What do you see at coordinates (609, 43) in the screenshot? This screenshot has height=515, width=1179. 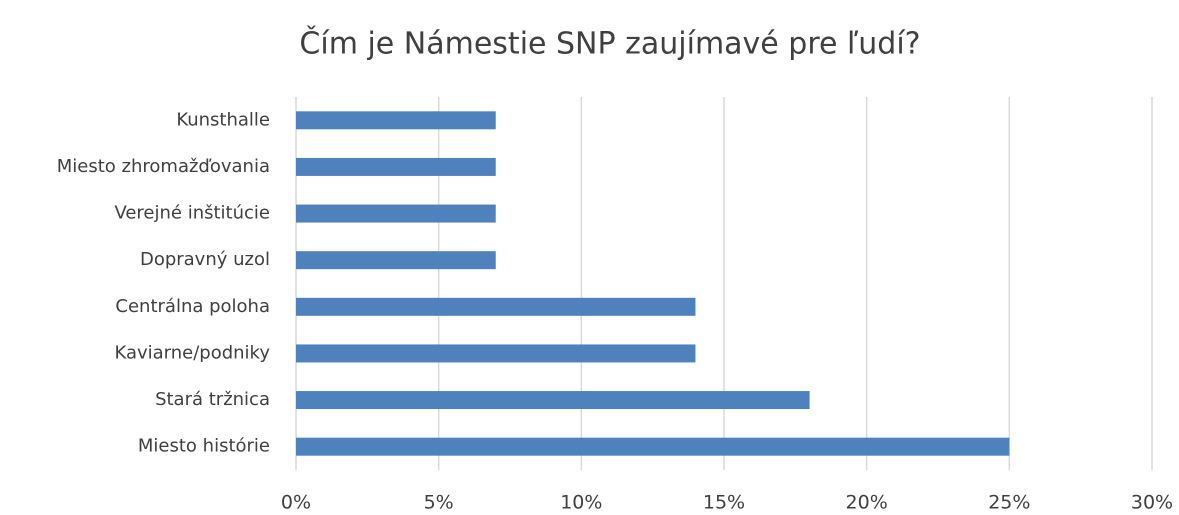 I see `chart-title: Čím je Námestie SNP zaujímavé pre ľudí?` at bounding box center [609, 43].